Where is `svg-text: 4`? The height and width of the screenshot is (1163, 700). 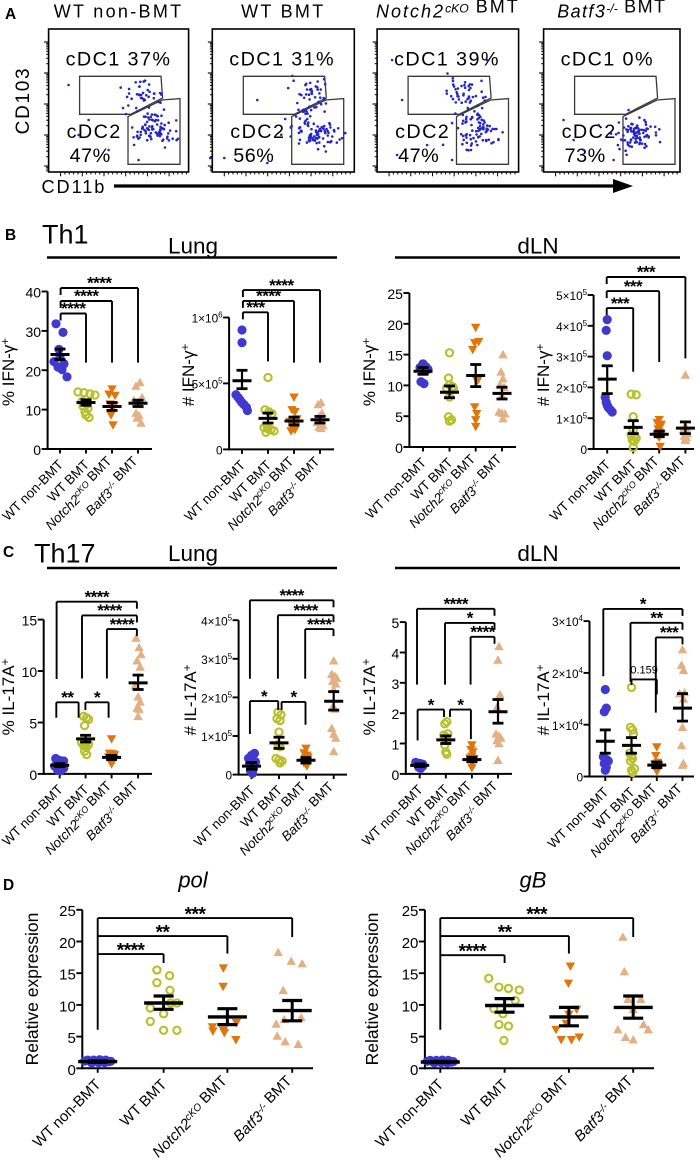
svg-text: 4 is located at coordinates (396, 654).